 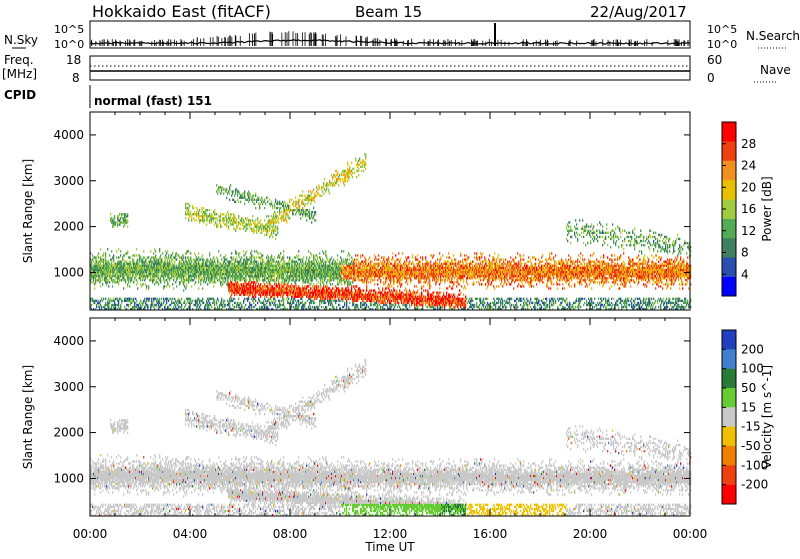 What do you see at coordinates (396, 69) in the screenshot?
I see `freq-panel: Freq. [MHz] 18 8 60 0 Nave` at bounding box center [396, 69].